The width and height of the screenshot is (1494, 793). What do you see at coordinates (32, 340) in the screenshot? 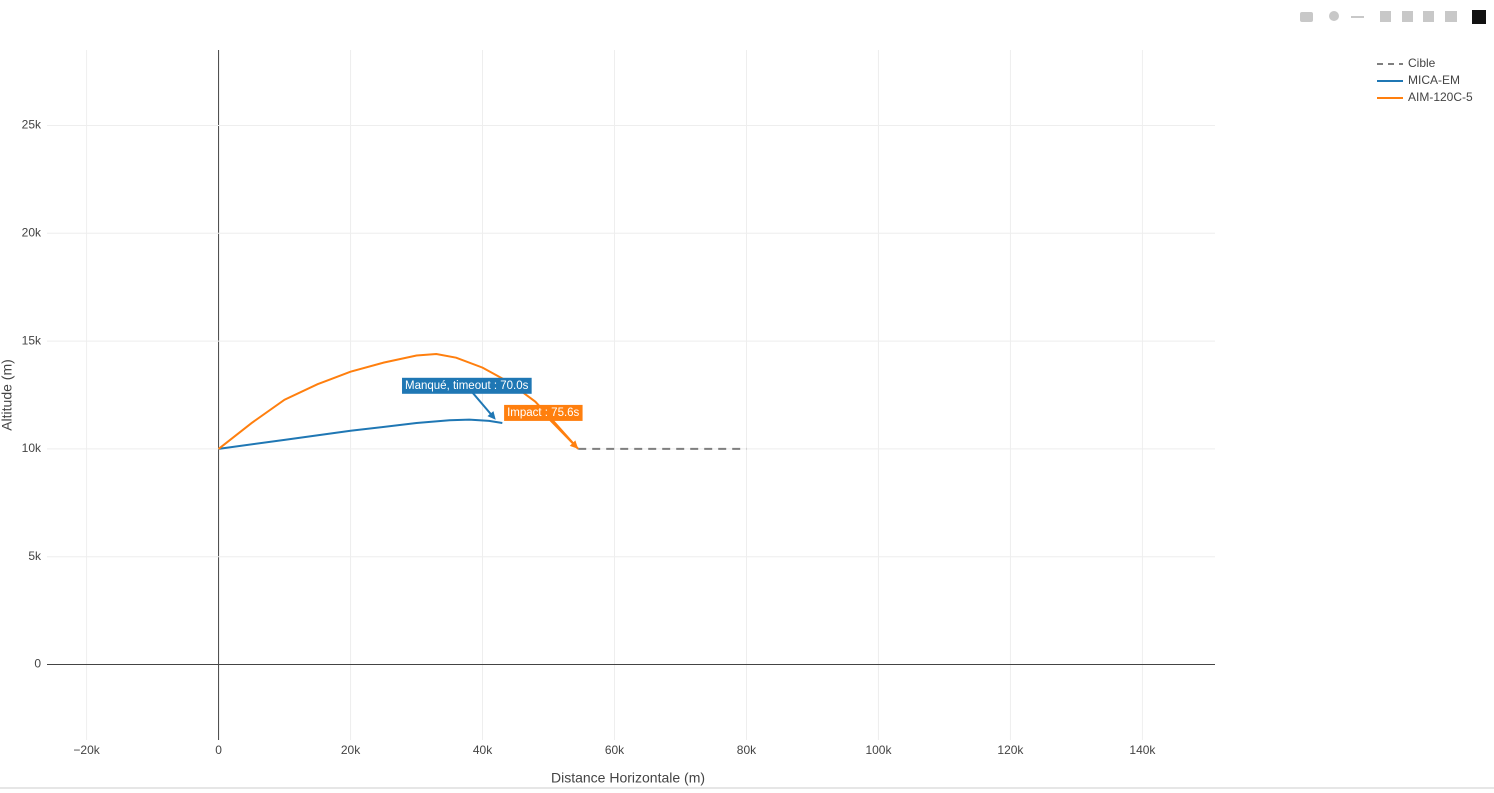
I see `y-tick-label: 15k` at bounding box center [32, 340].